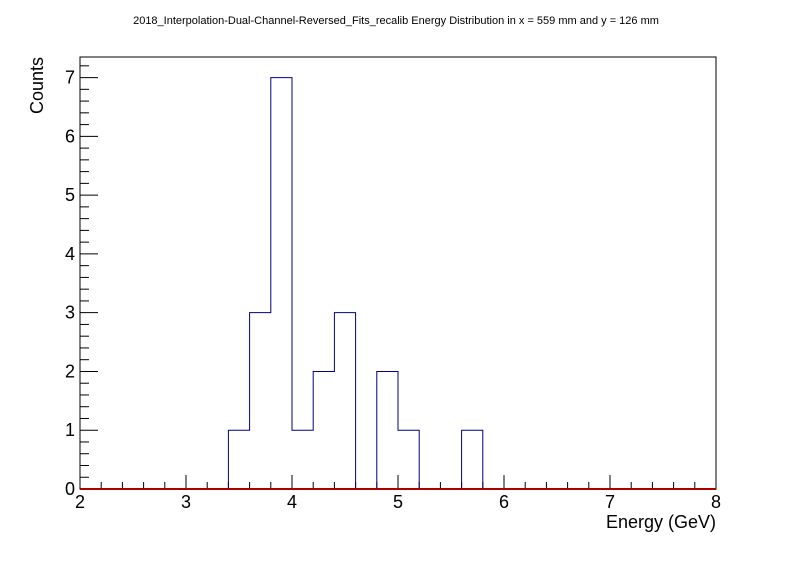 This screenshot has height=572, width=796. I want to click on y-tick-label: 6, so click(70, 136).